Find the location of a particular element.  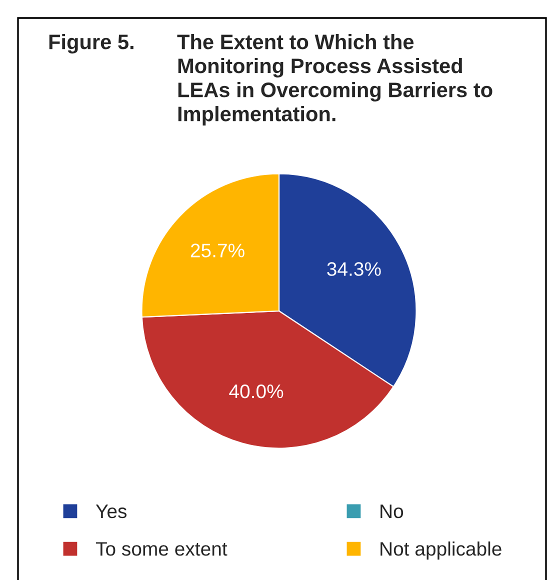

legend-label: No is located at coordinates (392, 511).